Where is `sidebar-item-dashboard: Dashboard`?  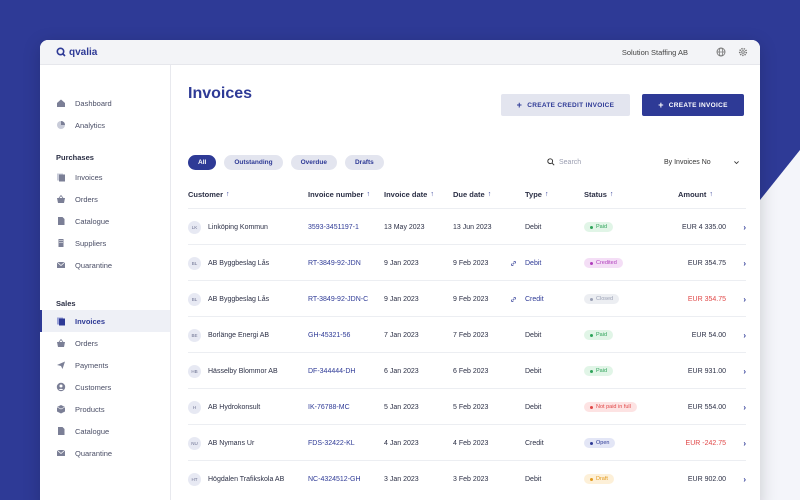
sidebar-item-dashboard: Dashboard is located at coordinates (105, 103).